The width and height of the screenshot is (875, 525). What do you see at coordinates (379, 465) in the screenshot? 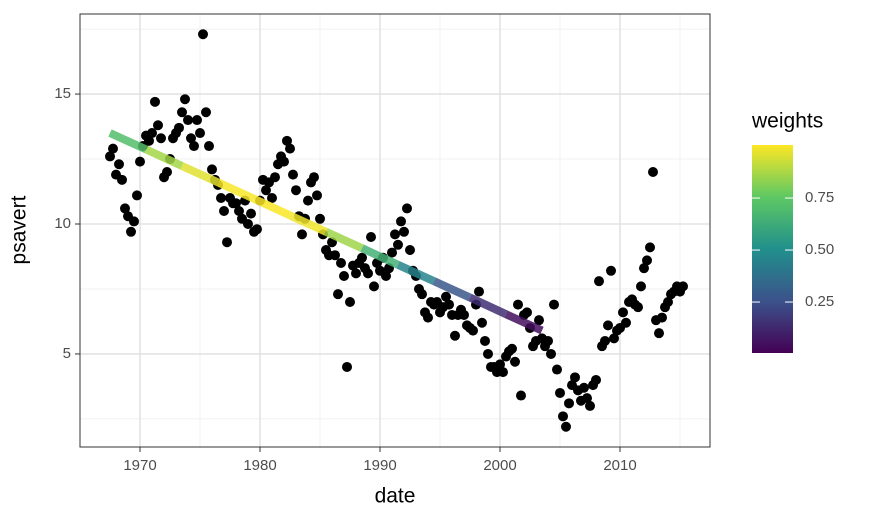
I see `x-tick-label: 1990` at bounding box center [379, 465].